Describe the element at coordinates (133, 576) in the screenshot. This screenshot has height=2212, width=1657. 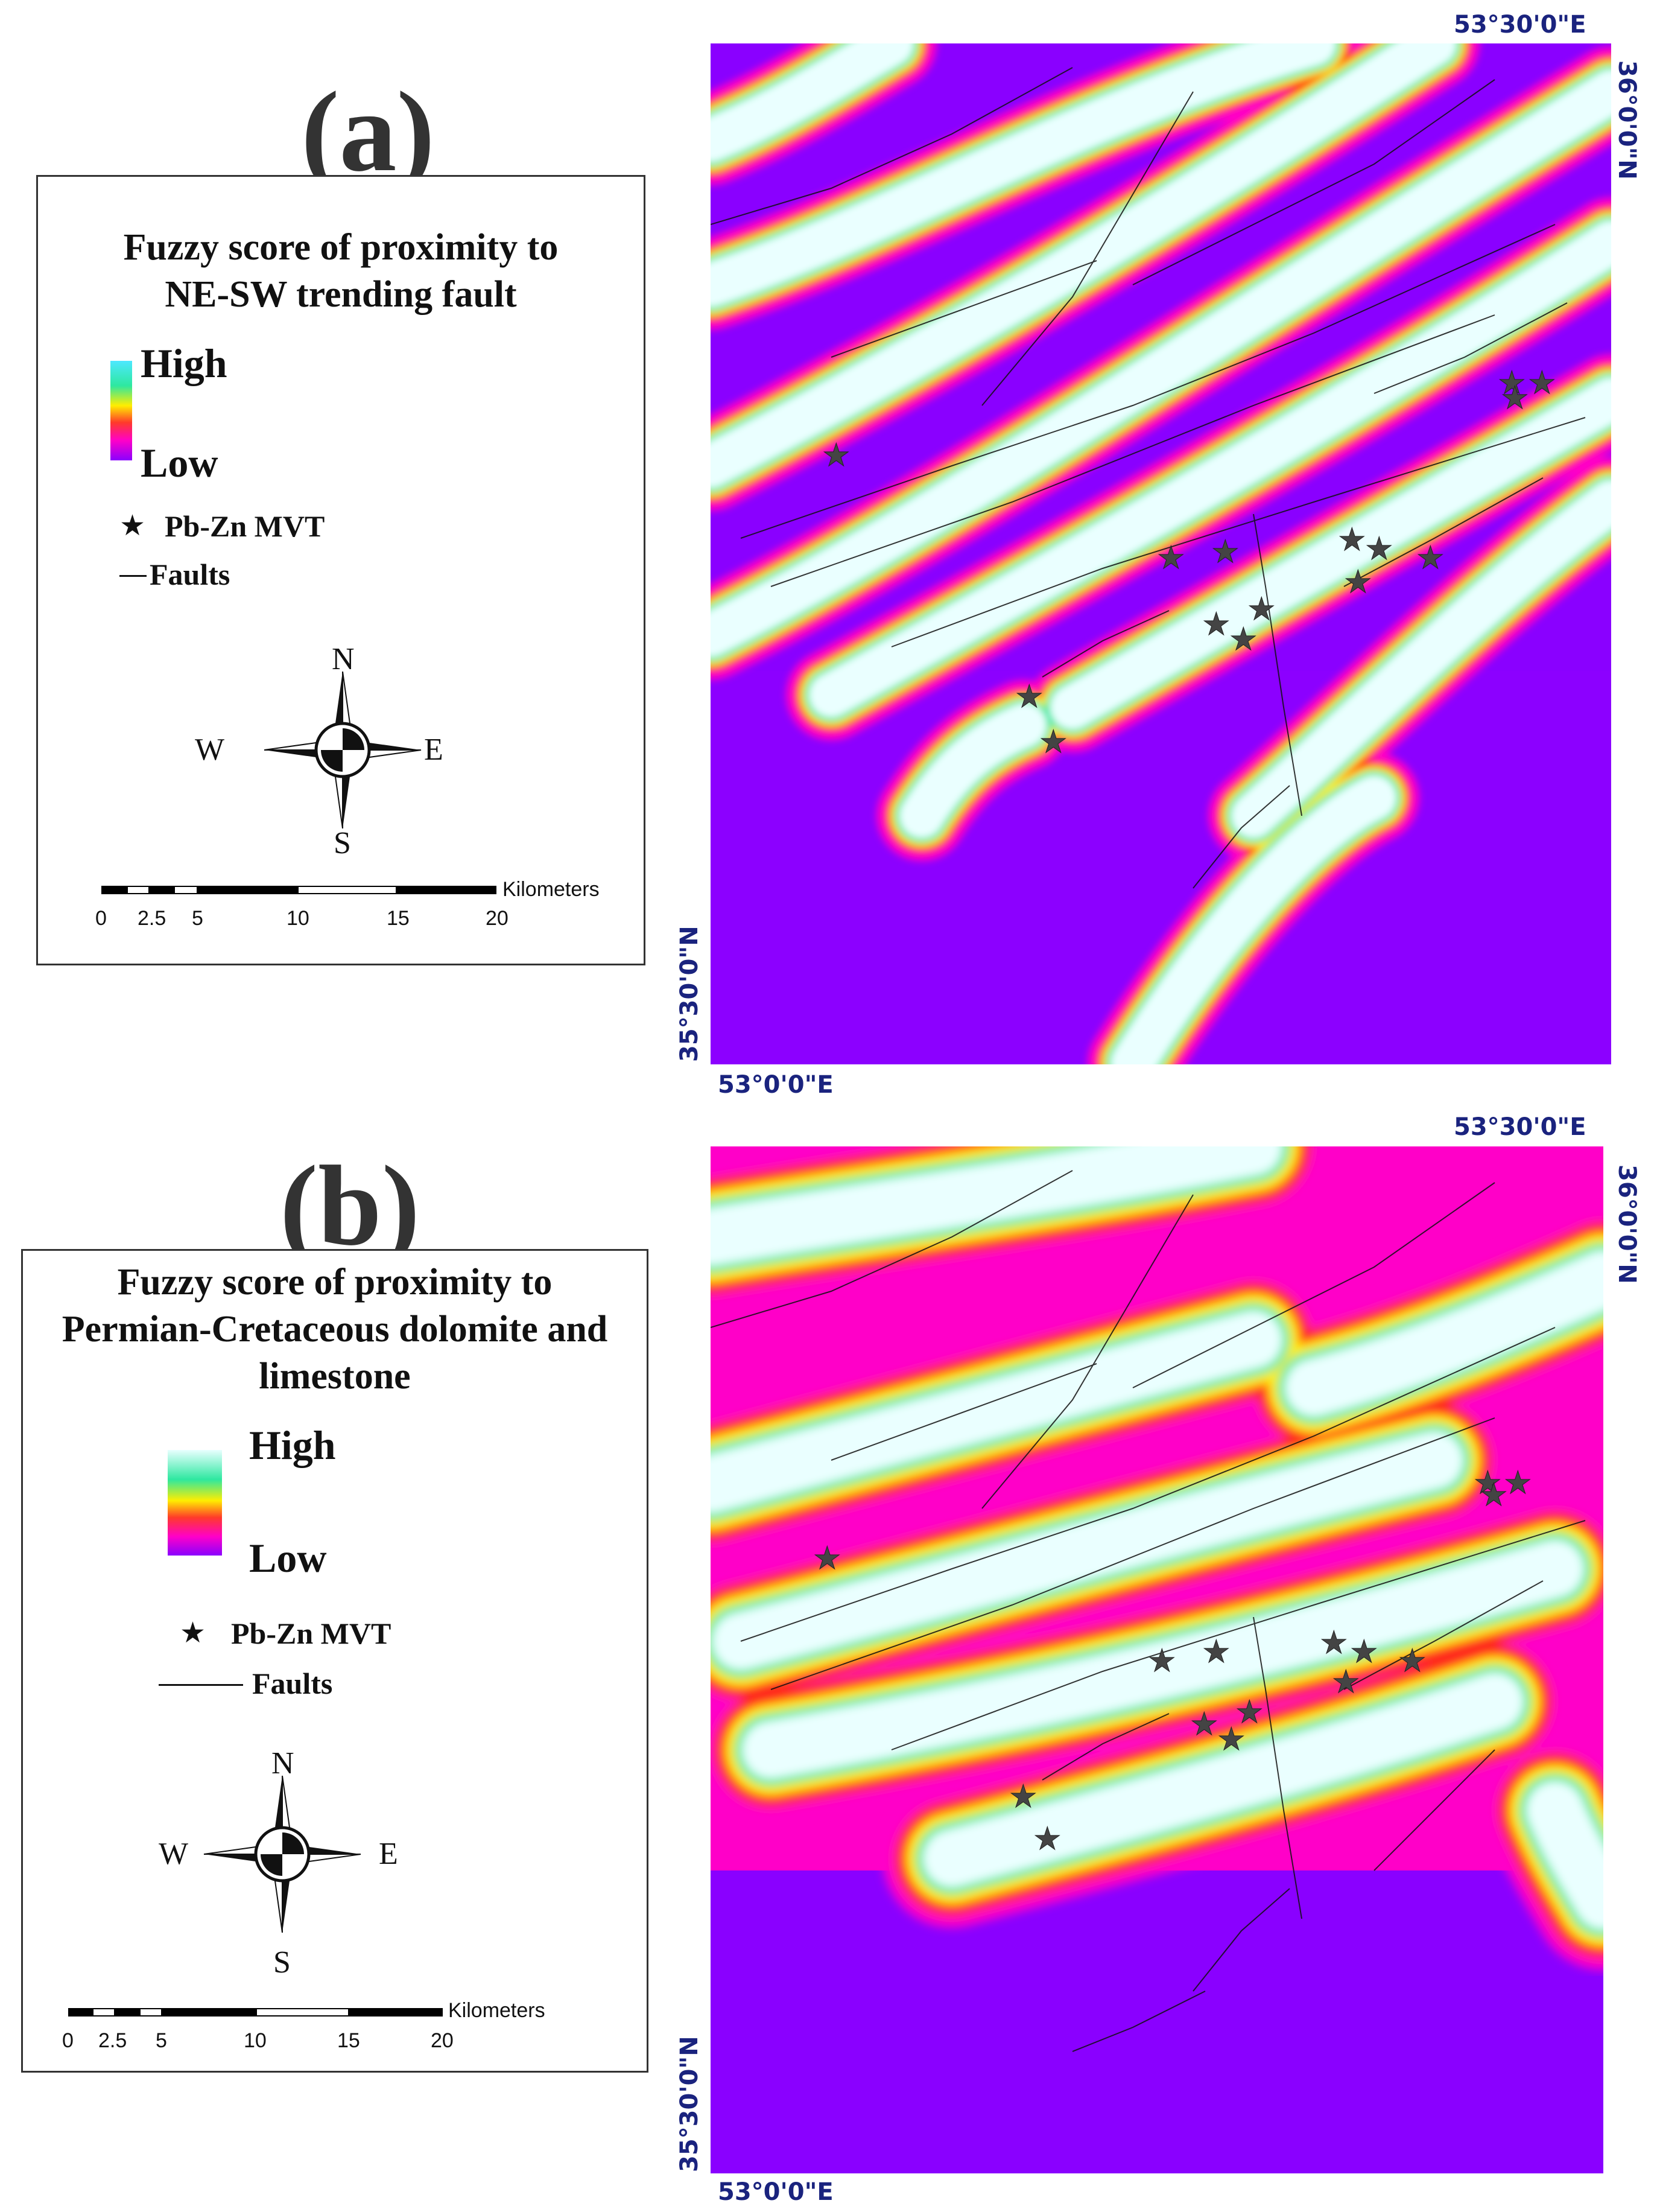
I see `legend-a-fault-line` at that location.